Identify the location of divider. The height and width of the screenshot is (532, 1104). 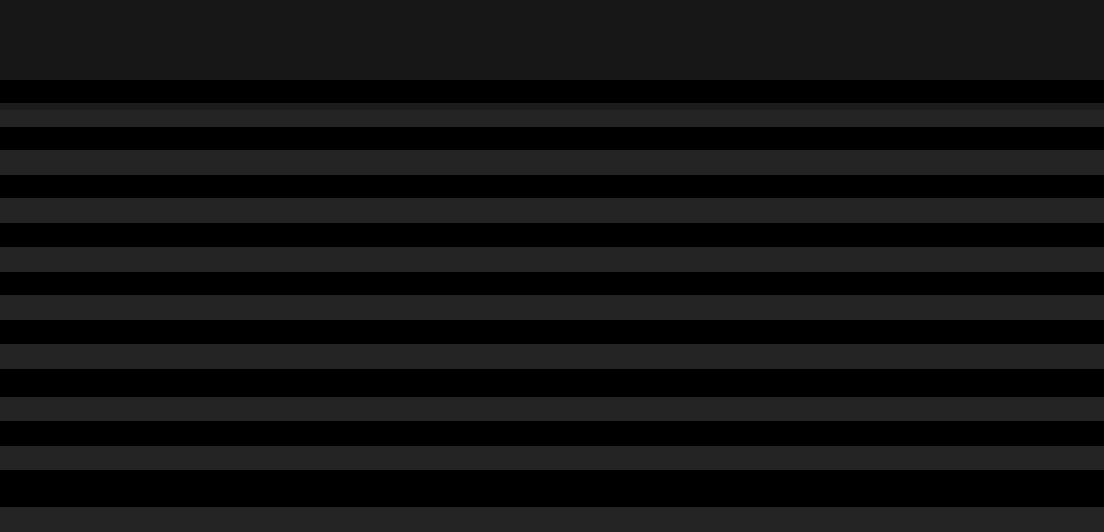
(552, 106).